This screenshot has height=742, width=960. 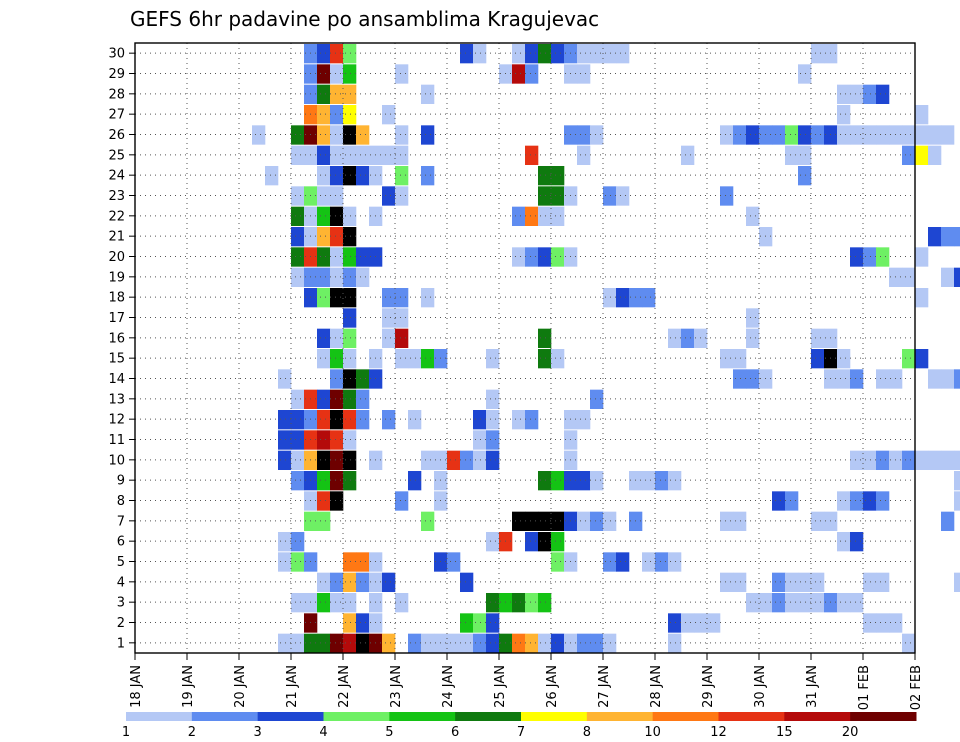 I want to click on y-tick-label: 28, so click(x=116, y=94).